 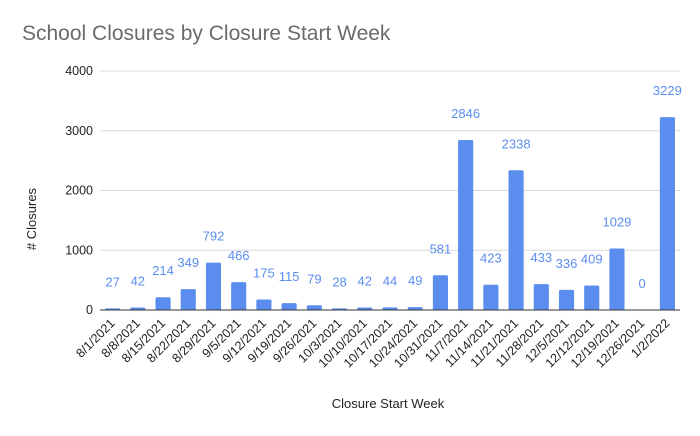 I want to click on data-label: 2338, so click(x=516, y=143).